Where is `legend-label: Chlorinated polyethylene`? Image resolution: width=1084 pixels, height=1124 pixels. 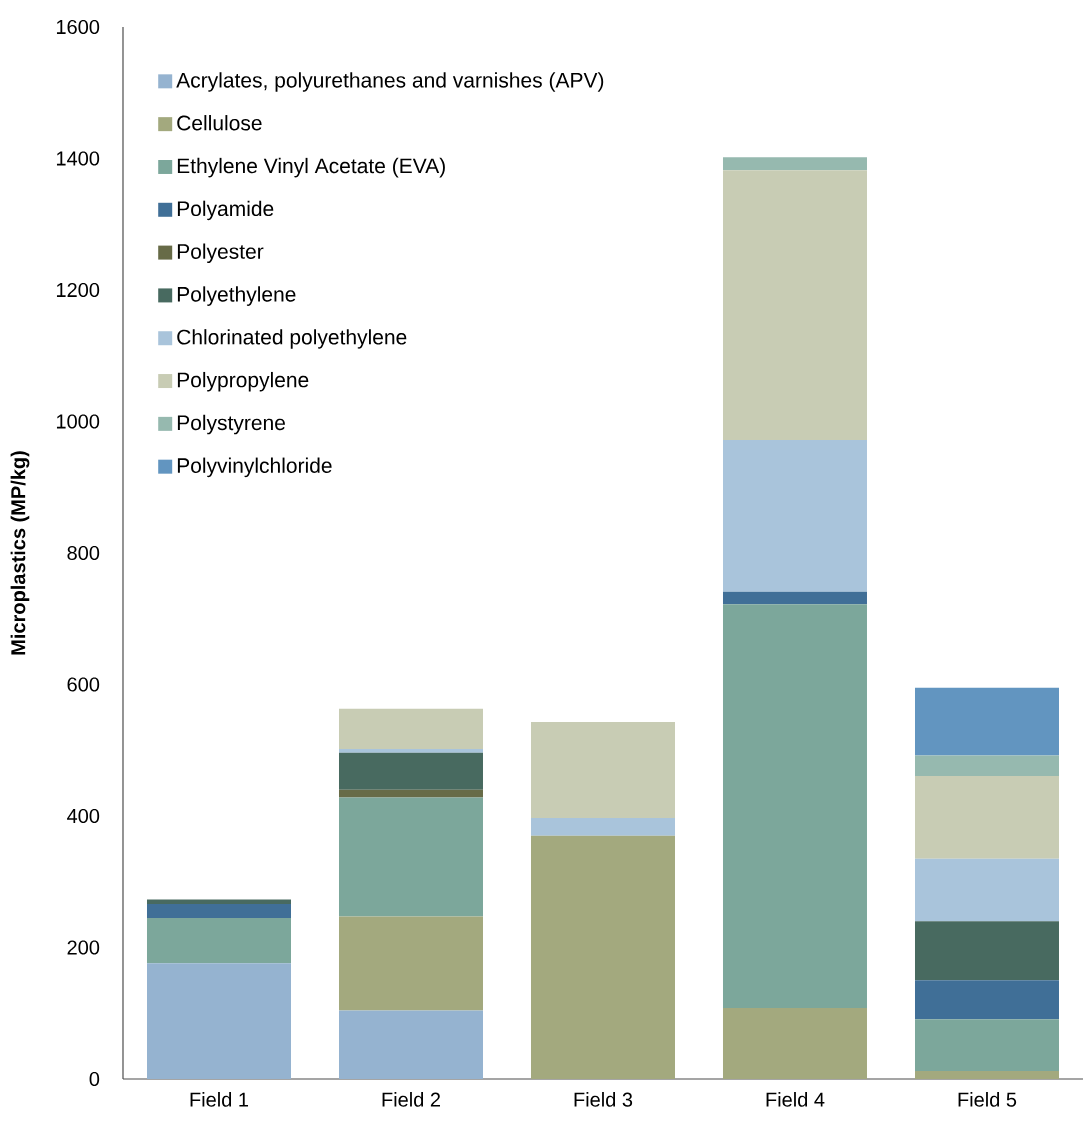 legend-label: Chlorinated polyethylene is located at coordinates (292, 339).